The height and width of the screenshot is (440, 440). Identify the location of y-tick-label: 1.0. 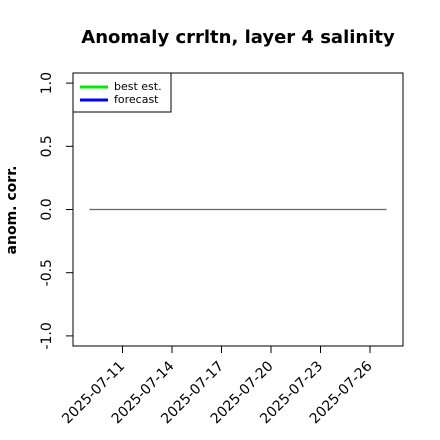
(47, 83).